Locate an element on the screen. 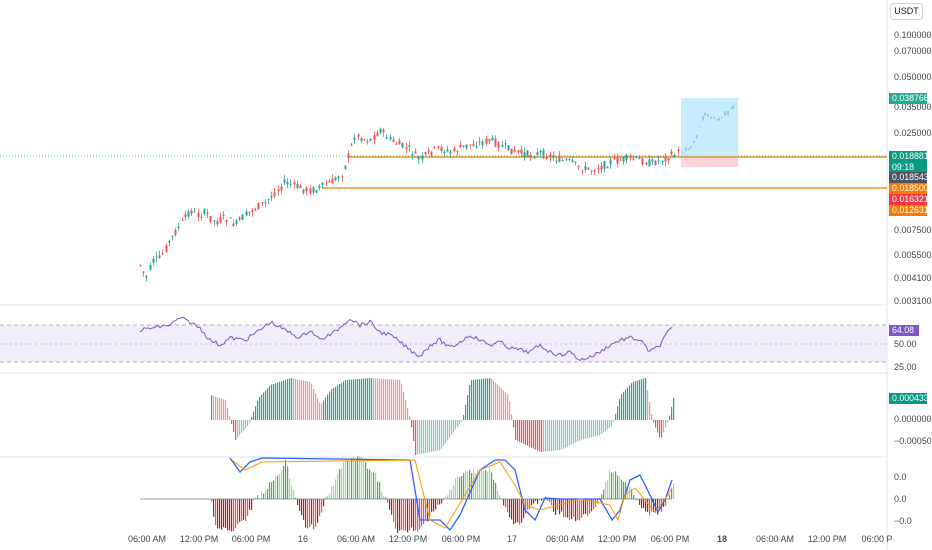 This screenshot has width=932, height=550. stop-zone is located at coordinates (709, 162).